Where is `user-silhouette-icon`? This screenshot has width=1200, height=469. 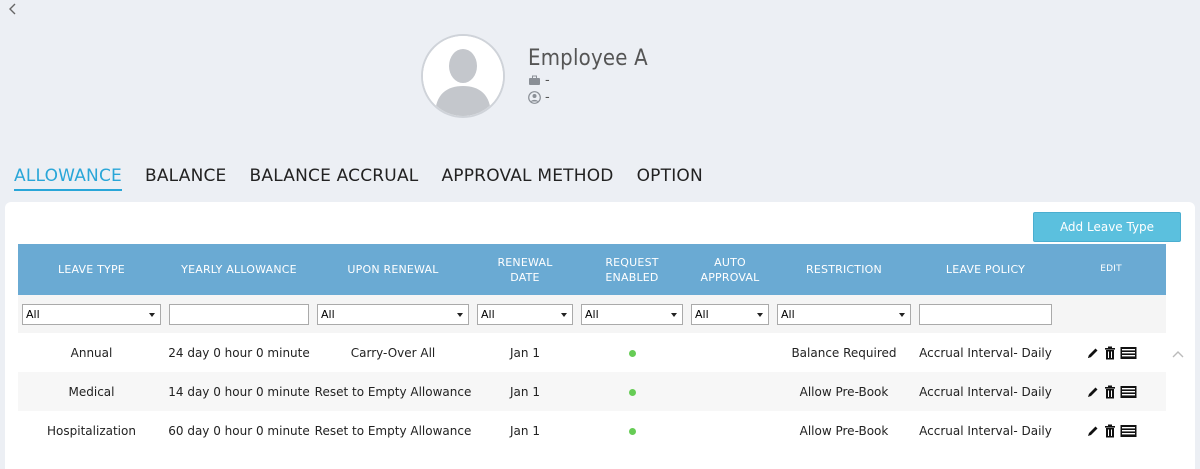 user-silhouette-icon is located at coordinates (463, 76).